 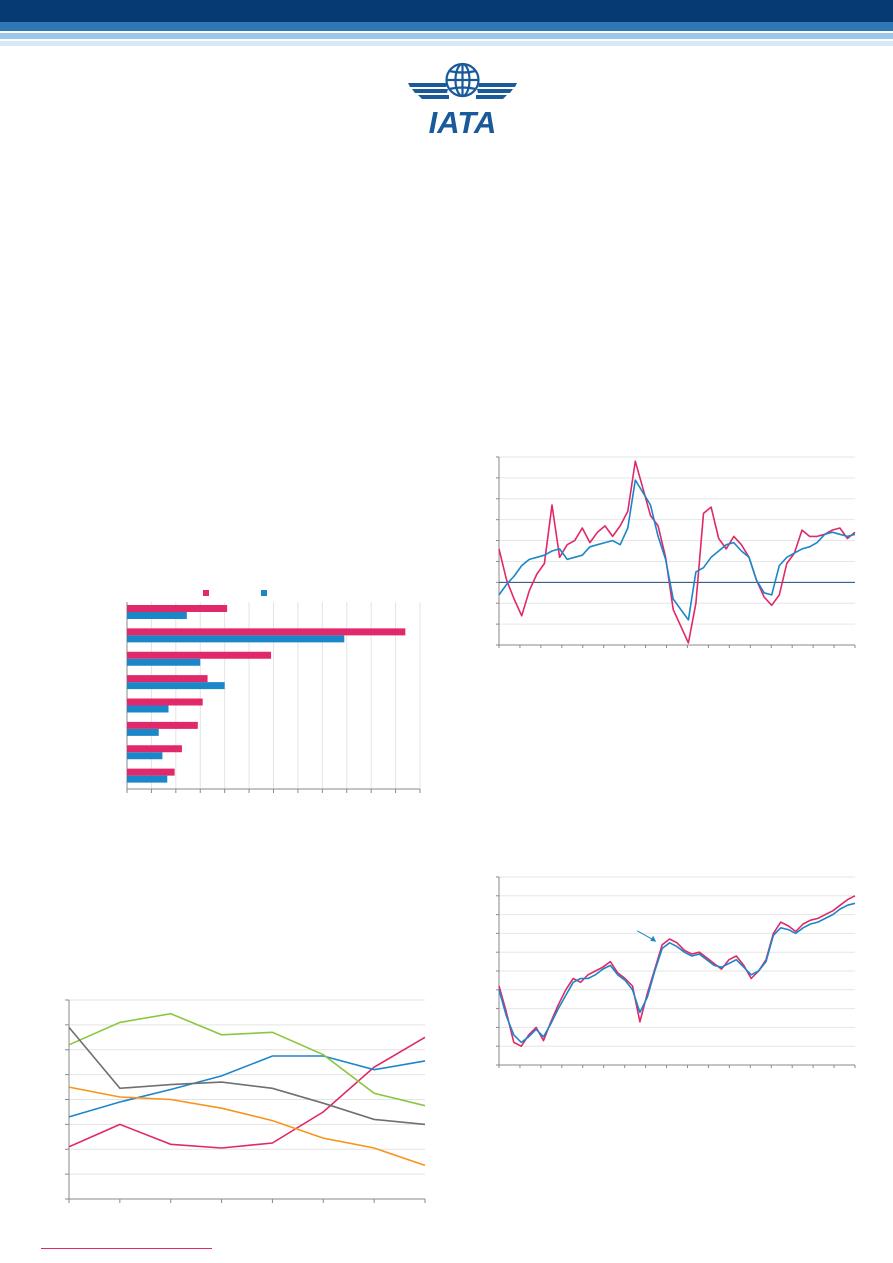 I want to click on top-right-line-chart, so click(x=676, y=552).